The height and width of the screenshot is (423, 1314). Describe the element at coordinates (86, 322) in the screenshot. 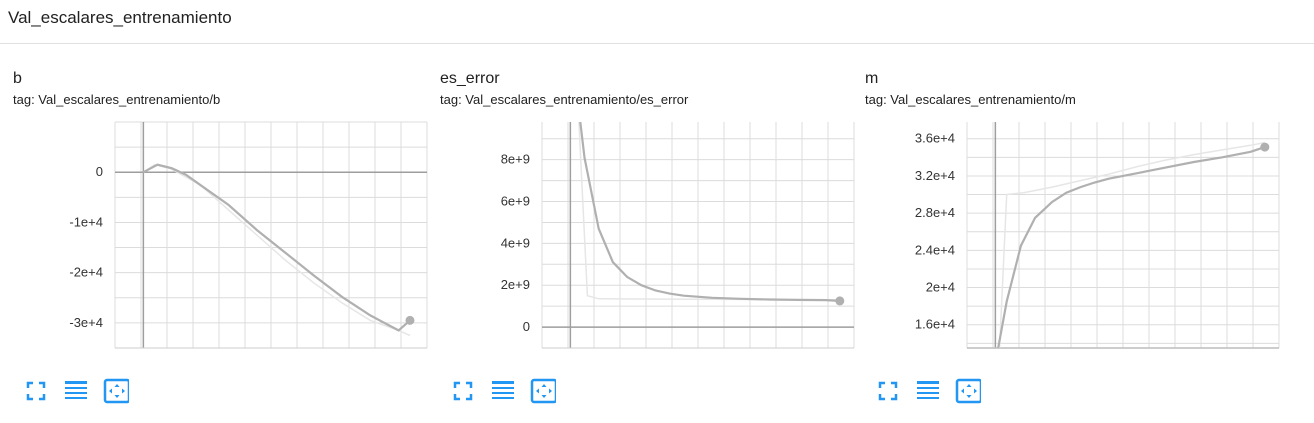

I see `y-tick-label: -3e+4` at that location.